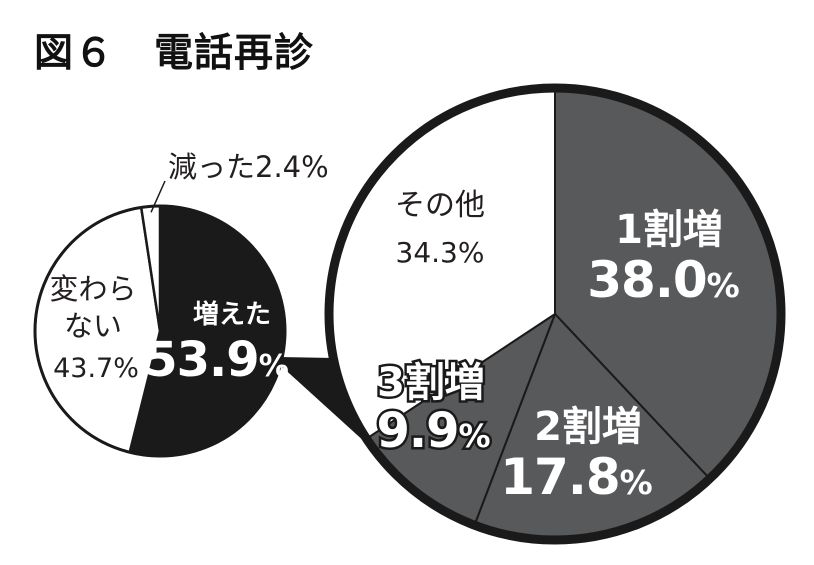  Describe the element at coordinates (158, 196) in the screenshot. I see `leader-line` at that location.